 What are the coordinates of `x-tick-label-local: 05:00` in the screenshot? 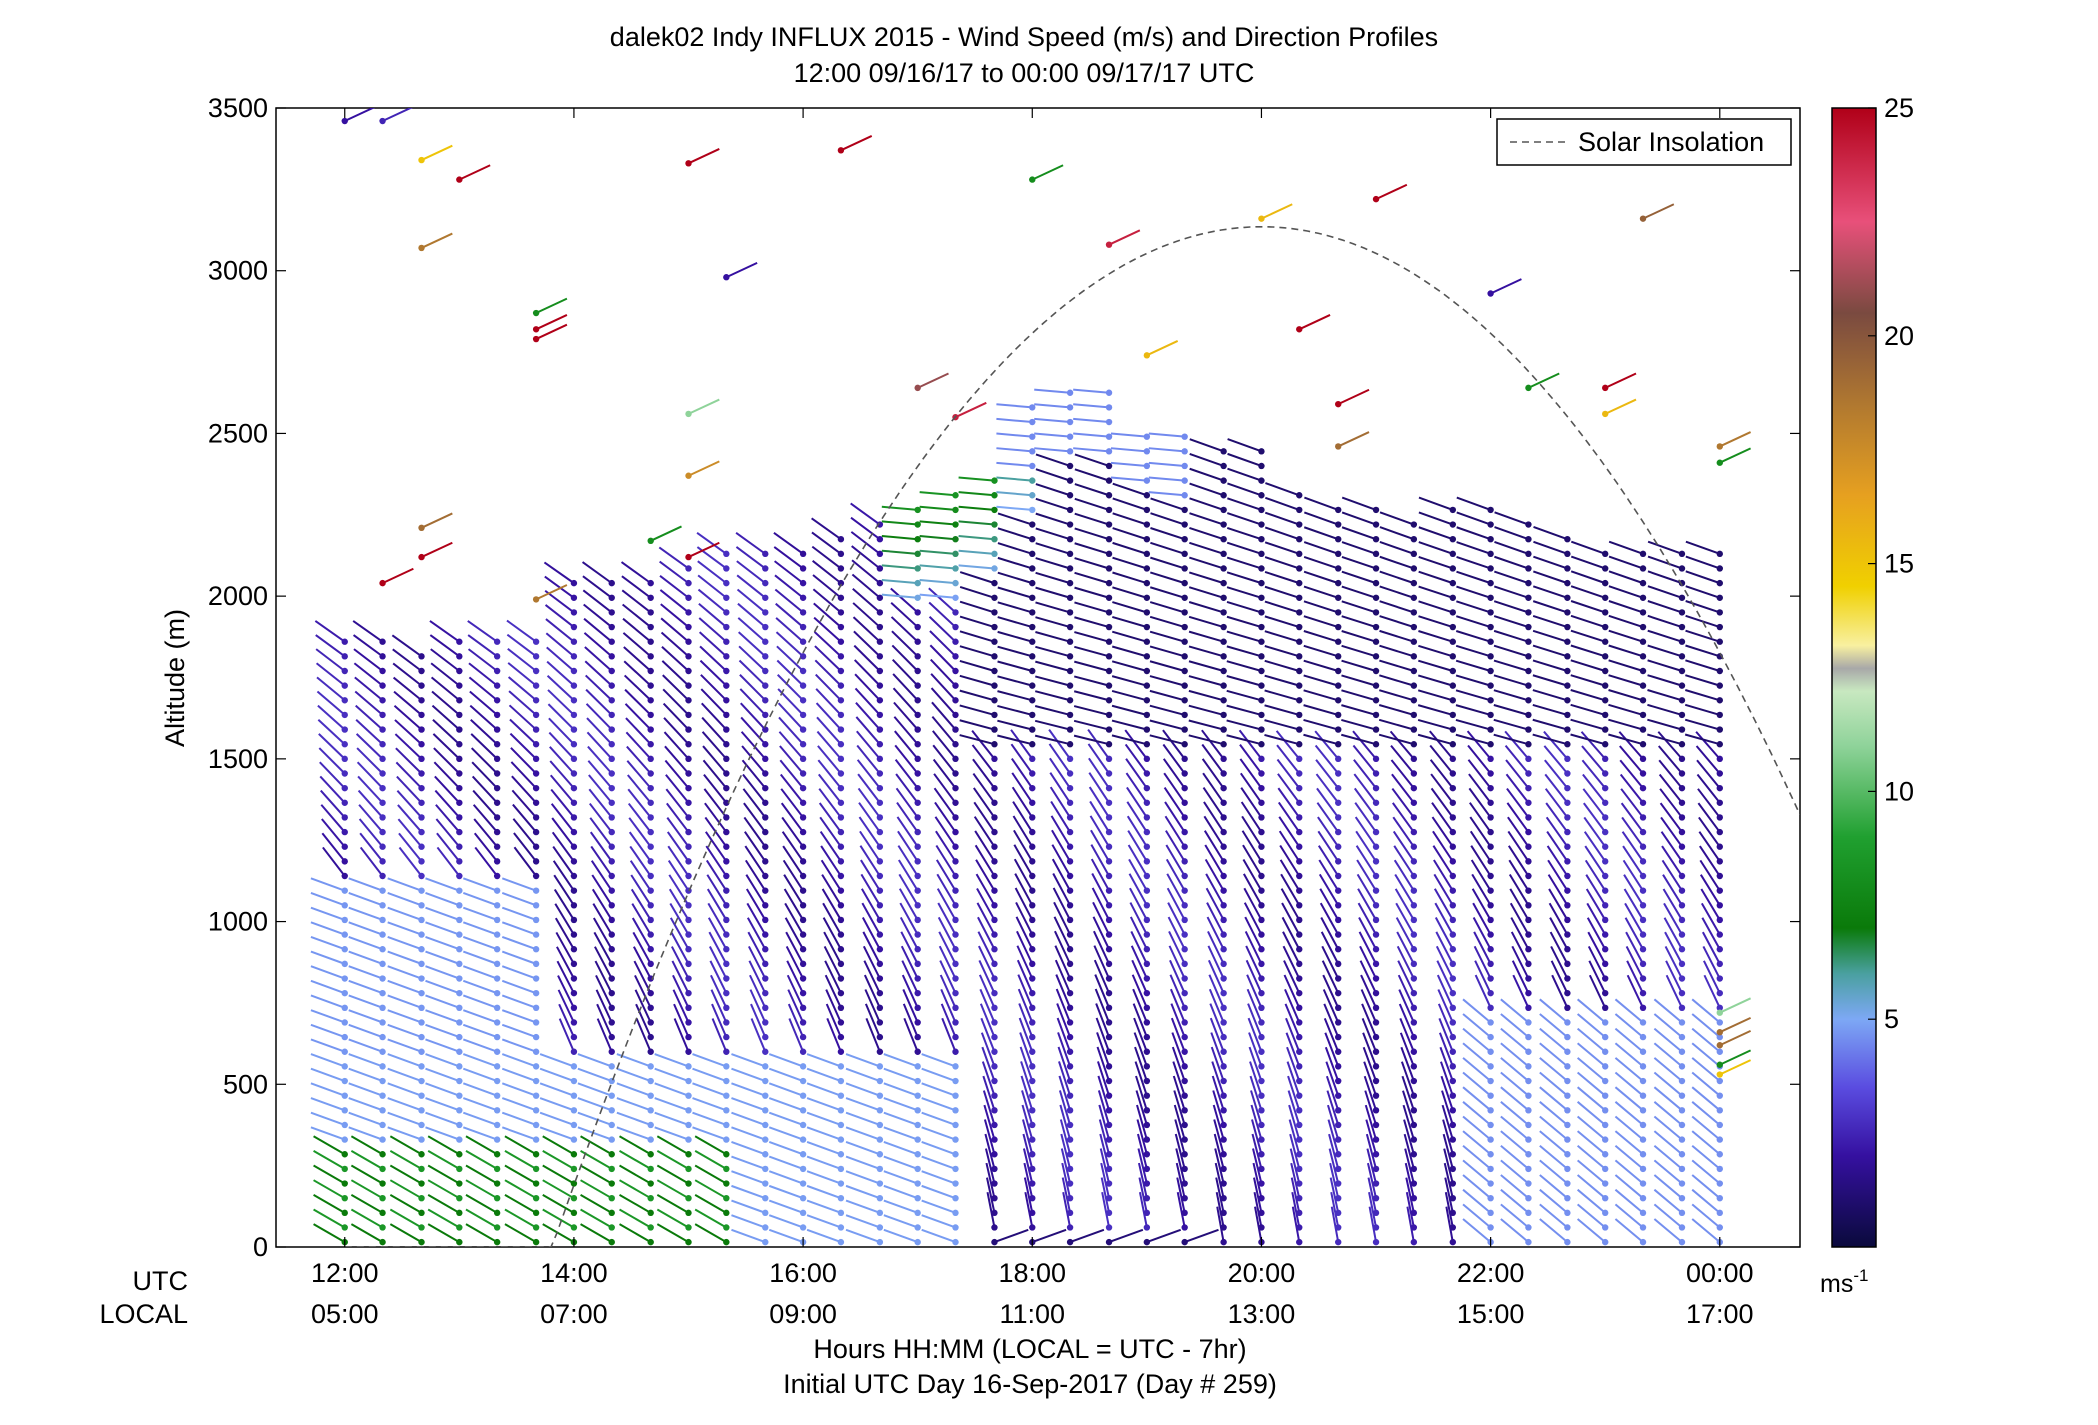 It's located at (345, 1314).